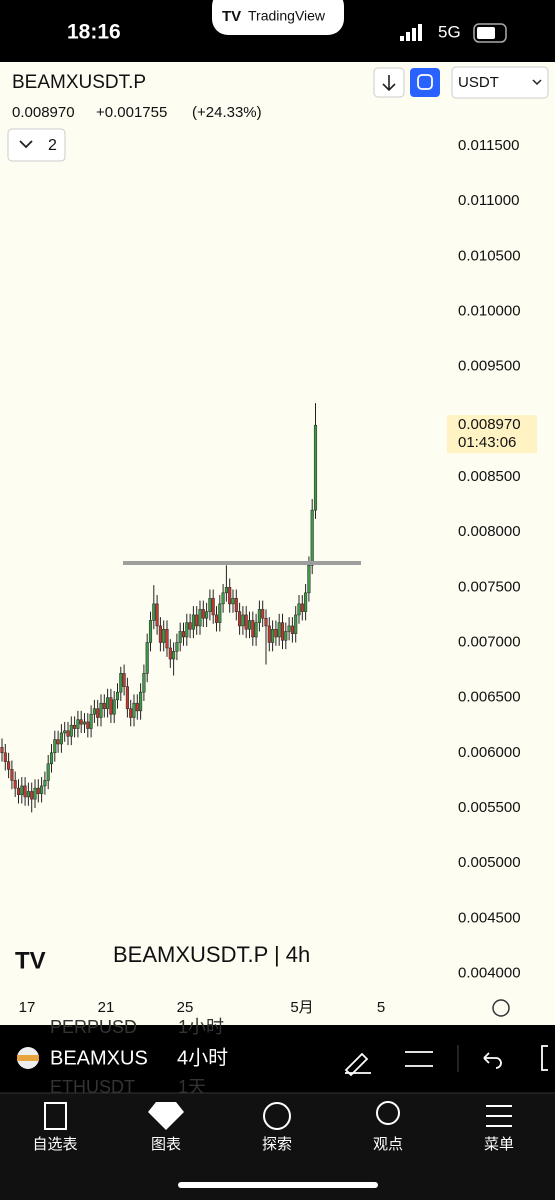  I want to click on explore-icon, so click(277, 1116).